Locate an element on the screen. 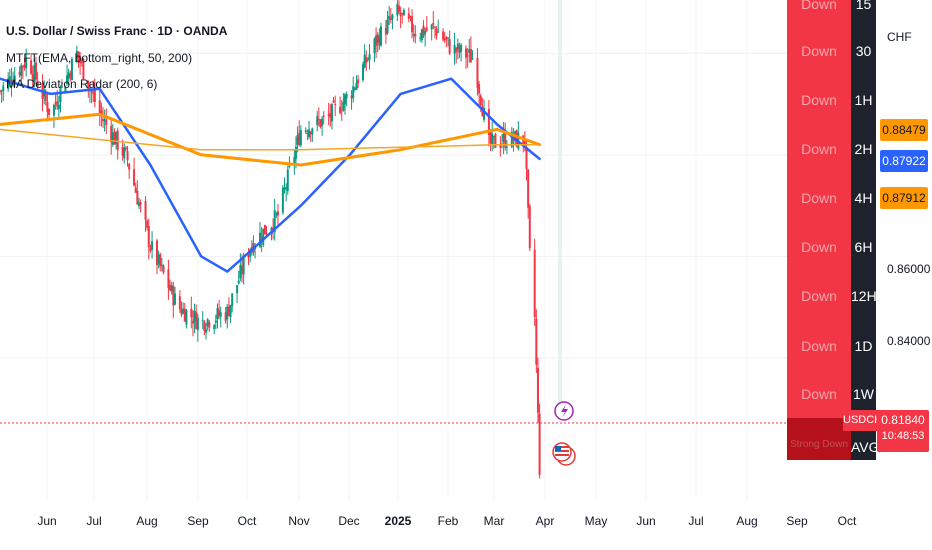  time-label-2025: 2025 is located at coordinates (398, 521).